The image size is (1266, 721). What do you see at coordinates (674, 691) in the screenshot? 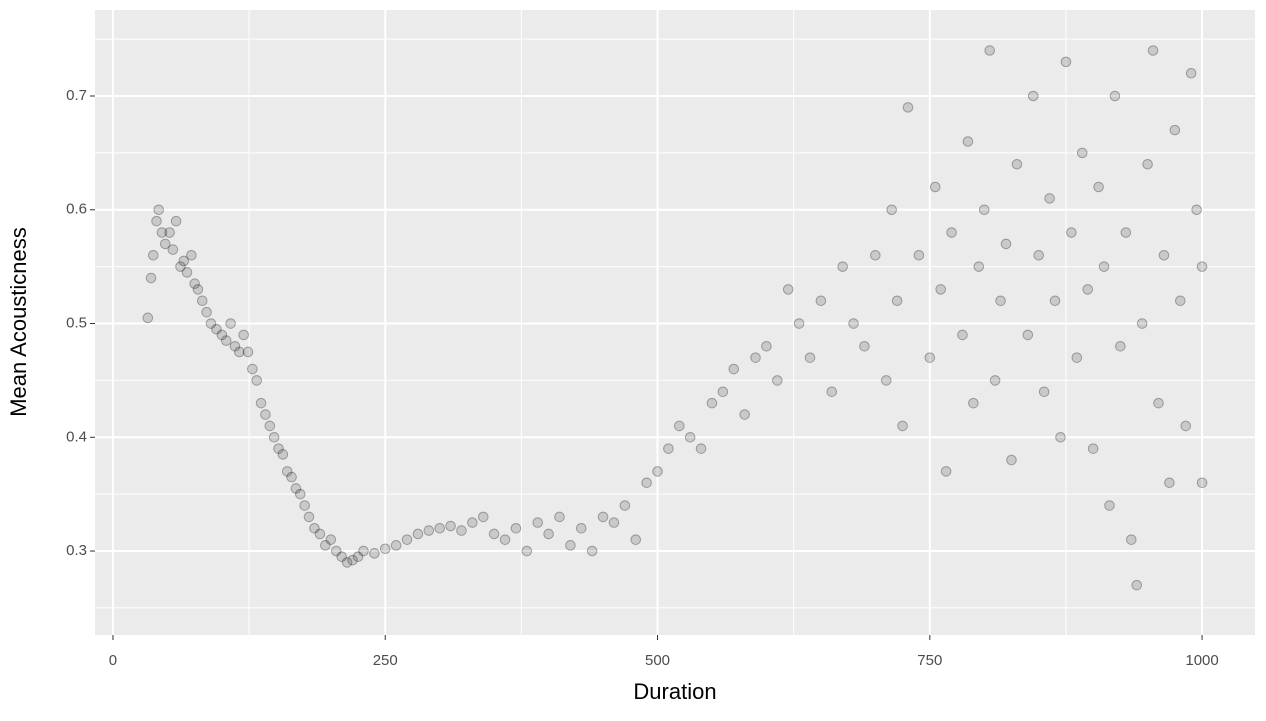
I see `x-axis-title: Duration` at bounding box center [674, 691].